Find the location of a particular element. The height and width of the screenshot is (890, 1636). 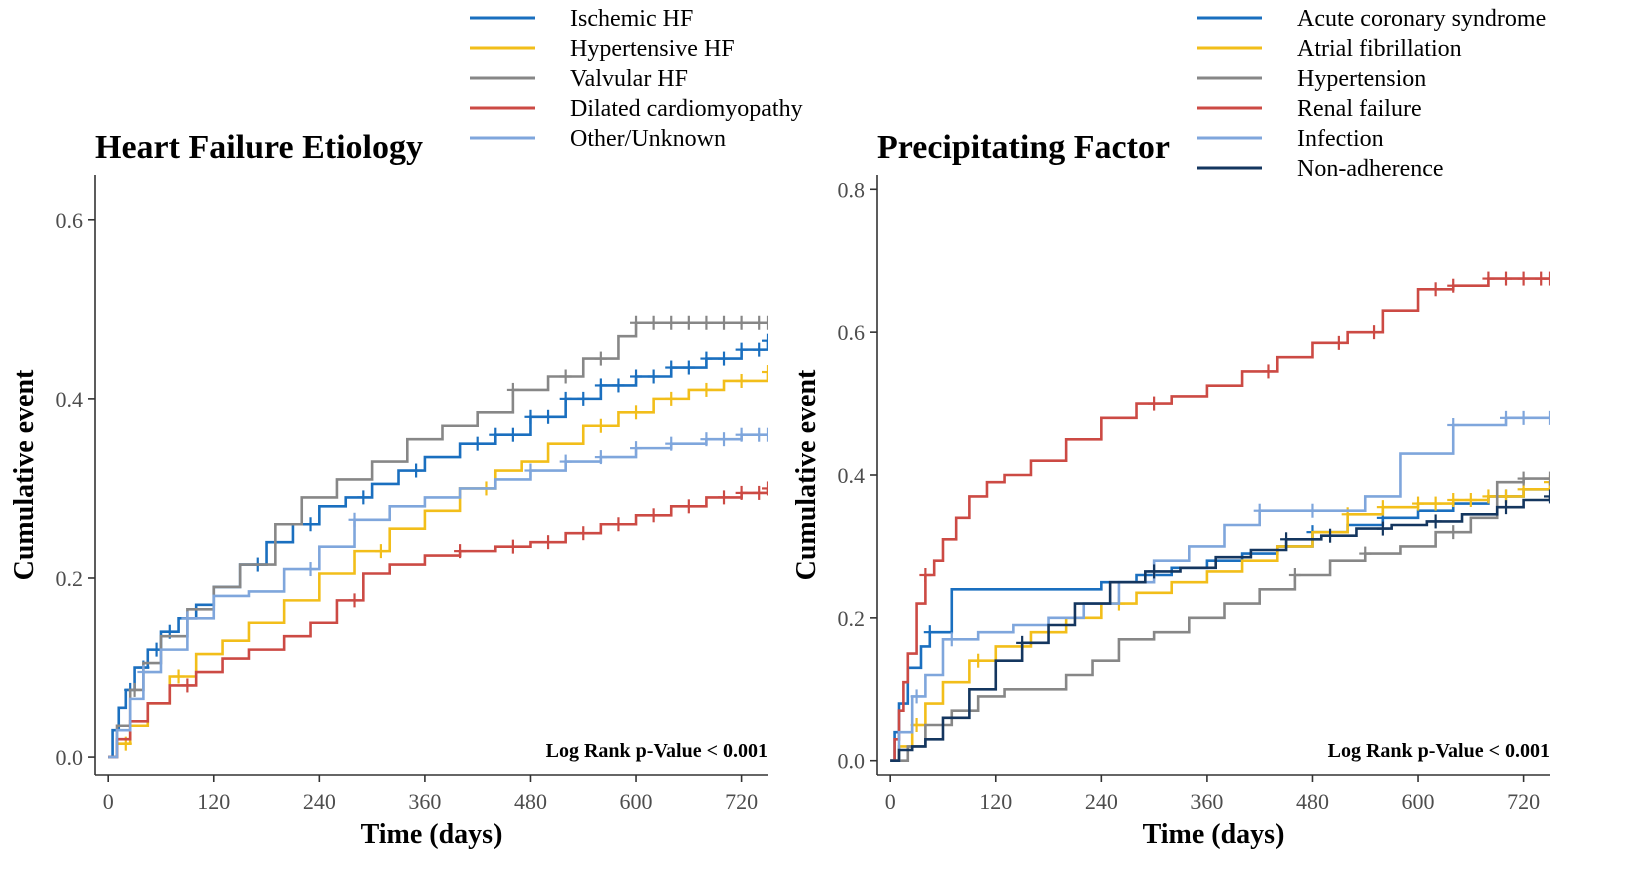

x-tick-label: 0 is located at coordinates (108, 801).